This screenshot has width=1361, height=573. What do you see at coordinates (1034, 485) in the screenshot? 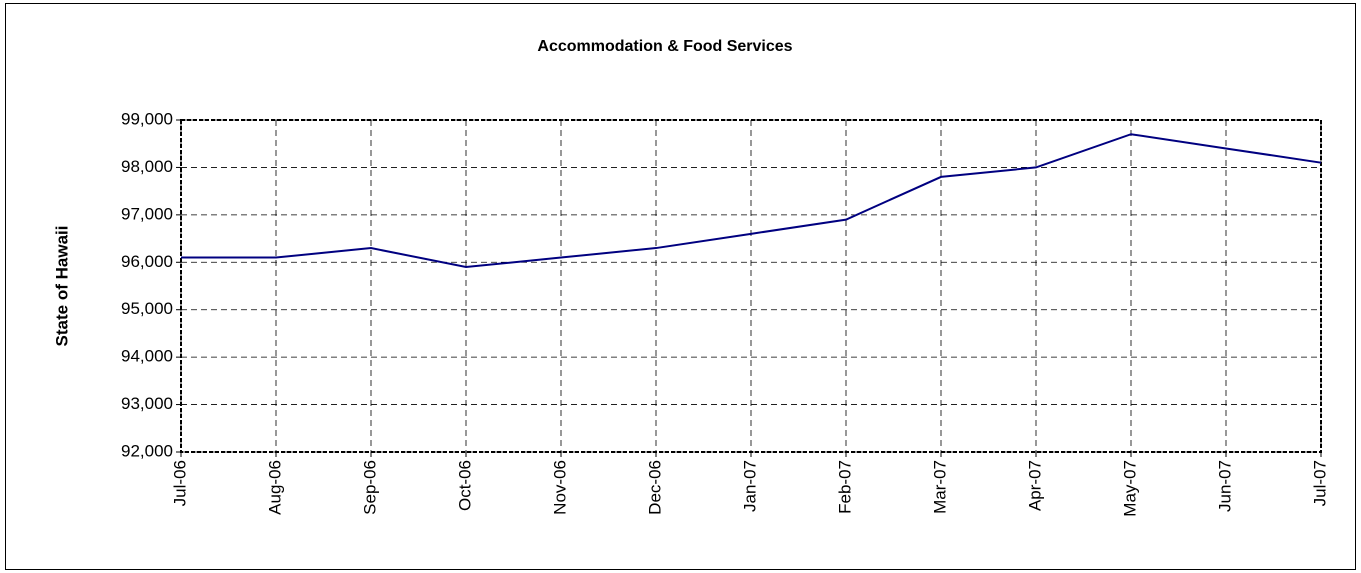
I see `x-tick-label: Apr-07` at bounding box center [1034, 485].